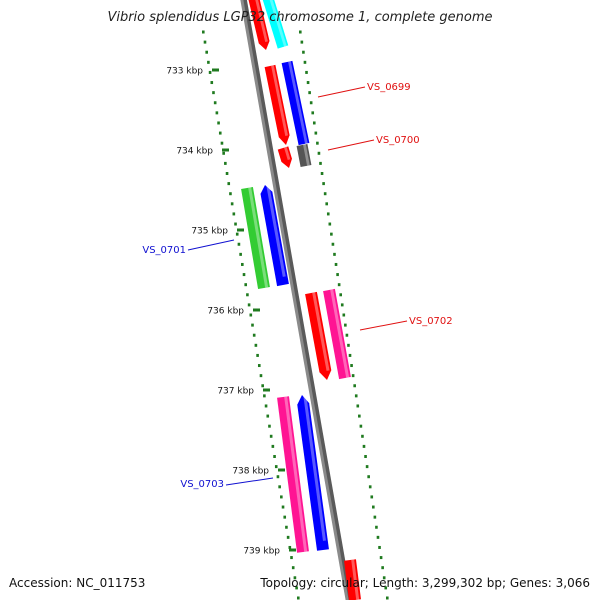 The width and height of the screenshot is (600, 604). I want to click on gene-label: VS_0702, so click(431, 321).